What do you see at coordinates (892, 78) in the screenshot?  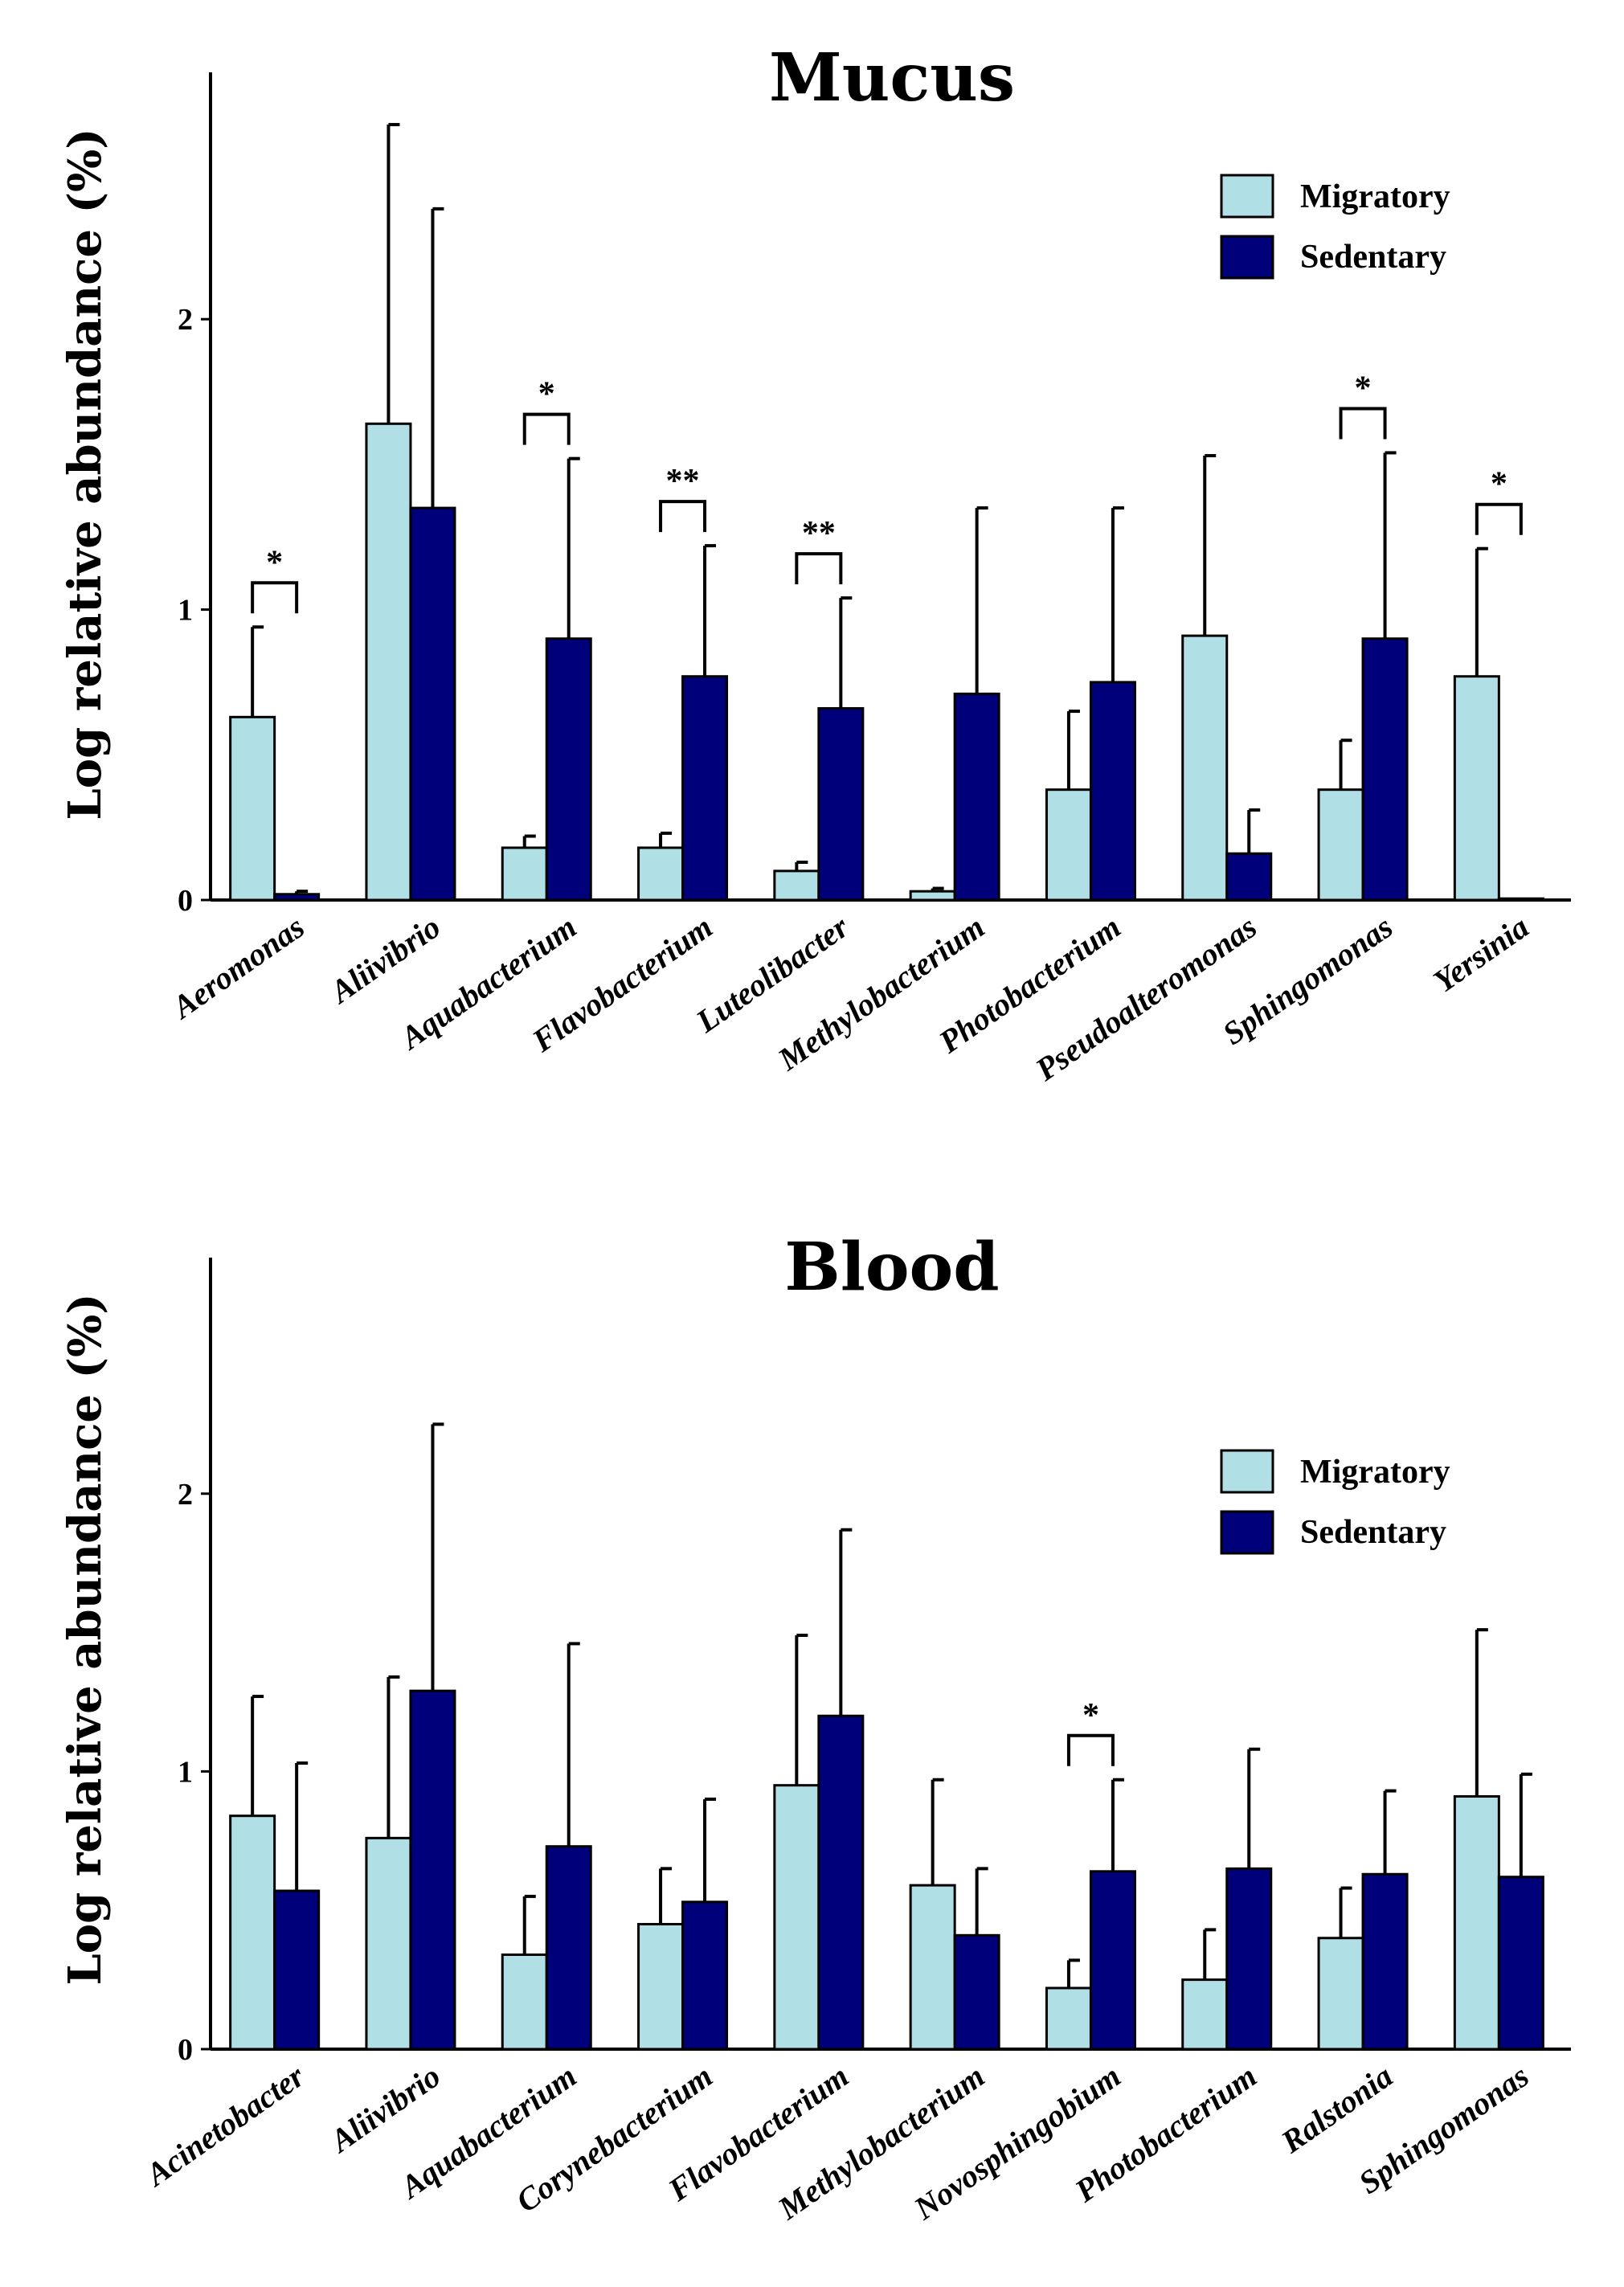 I see `chart-title: Mucus` at bounding box center [892, 78].